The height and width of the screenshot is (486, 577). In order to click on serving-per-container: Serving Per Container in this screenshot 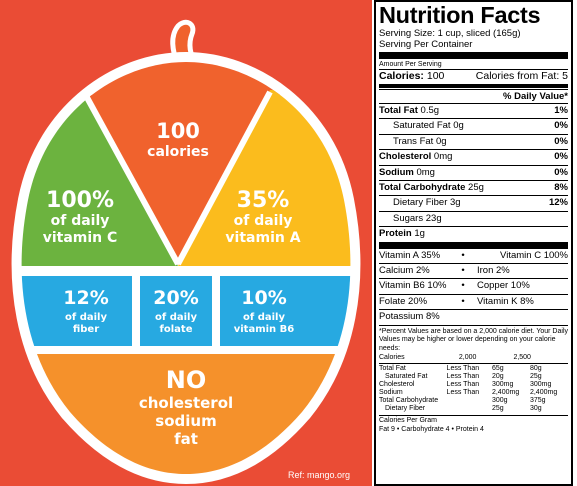, I will do `click(473, 44)`.